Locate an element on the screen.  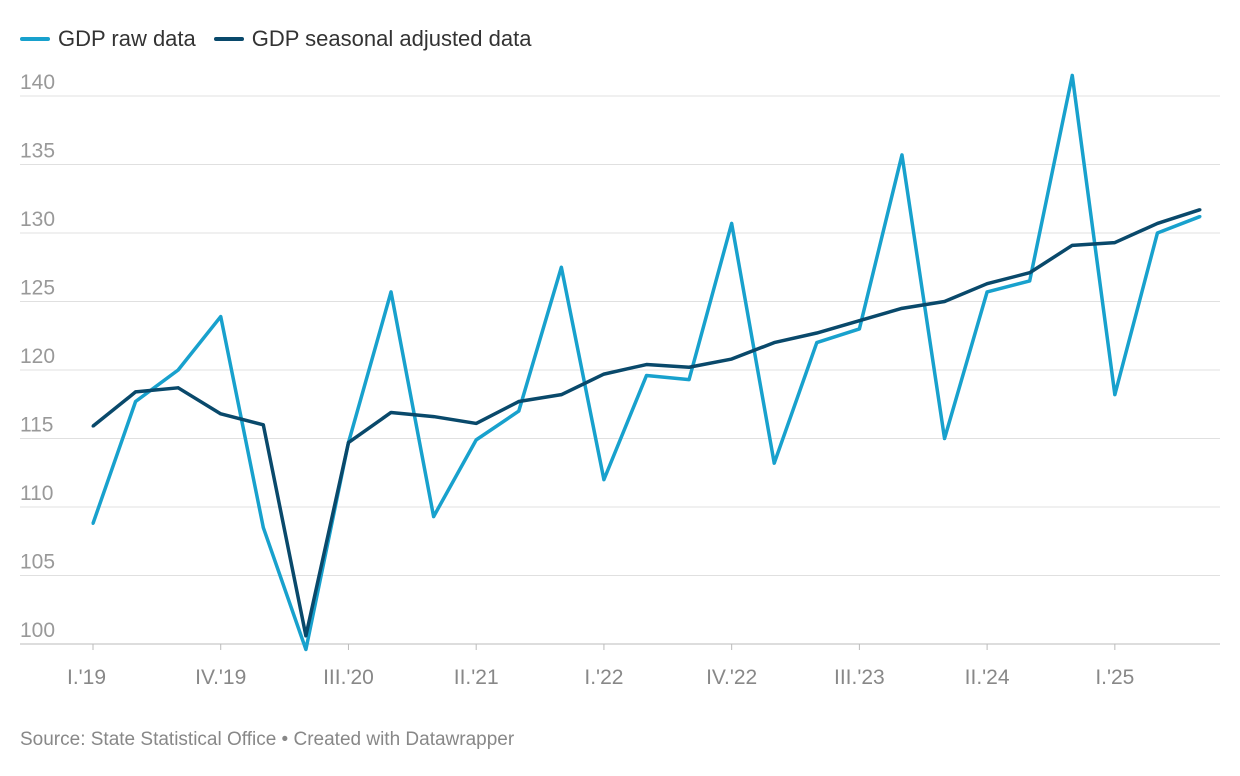
legend-item-raw: GDP raw data is located at coordinates (108, 39).